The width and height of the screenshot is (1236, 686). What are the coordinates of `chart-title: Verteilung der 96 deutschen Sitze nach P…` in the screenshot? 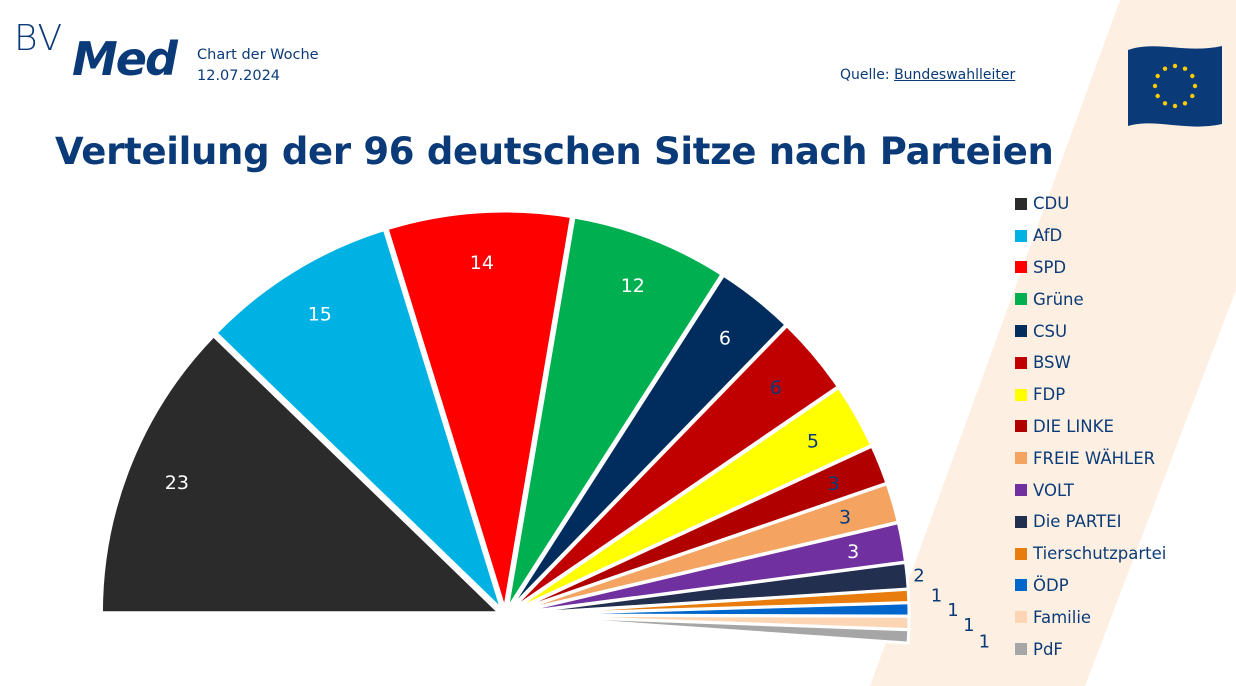 It's located at (554, 151).